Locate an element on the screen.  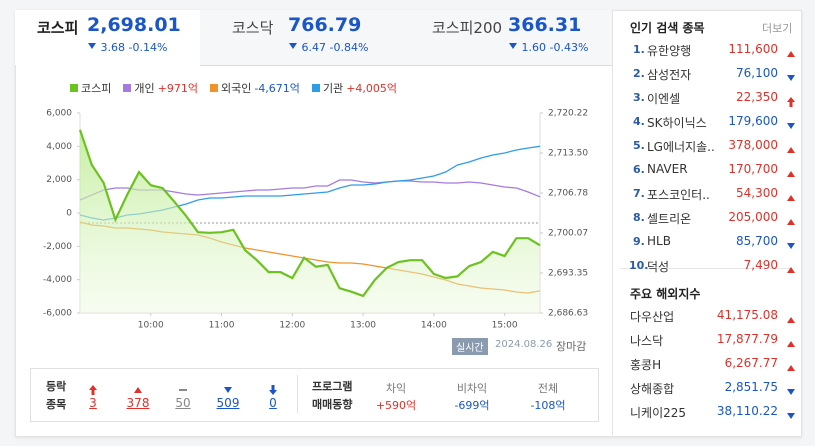
breadth-count: 378 is located at coordinates (138, 403).